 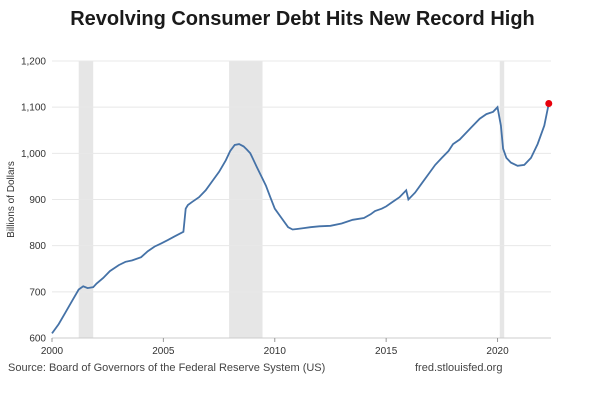 What do you see at coordinates (37, 200) in the screenshot?
I see `y-tick-label: 900` at bounding box center [37, 200].